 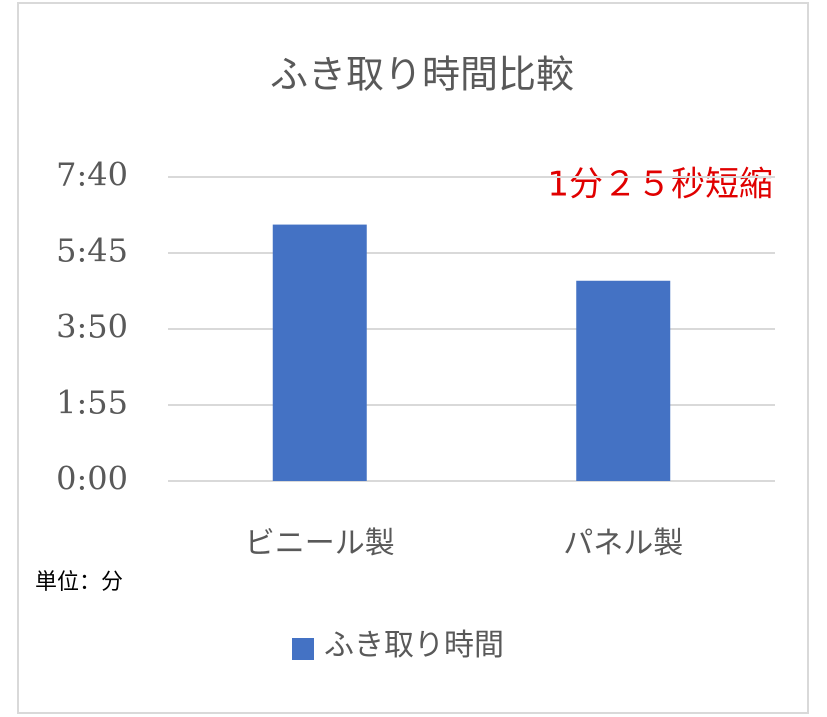 I want to click on legend-label: ふき取り時間, so click(x=414, y=645).